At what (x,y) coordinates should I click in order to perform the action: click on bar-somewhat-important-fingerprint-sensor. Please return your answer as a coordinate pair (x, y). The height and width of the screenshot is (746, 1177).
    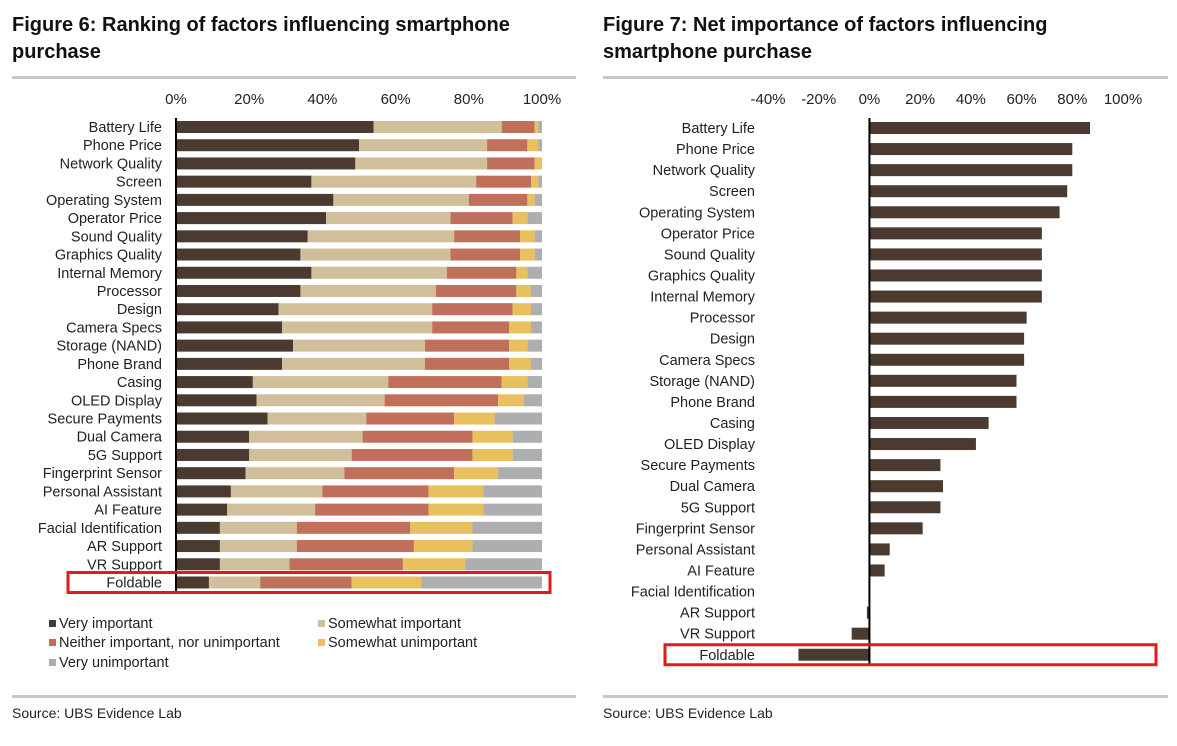
    Looking at the image, I should click on (295, 473).